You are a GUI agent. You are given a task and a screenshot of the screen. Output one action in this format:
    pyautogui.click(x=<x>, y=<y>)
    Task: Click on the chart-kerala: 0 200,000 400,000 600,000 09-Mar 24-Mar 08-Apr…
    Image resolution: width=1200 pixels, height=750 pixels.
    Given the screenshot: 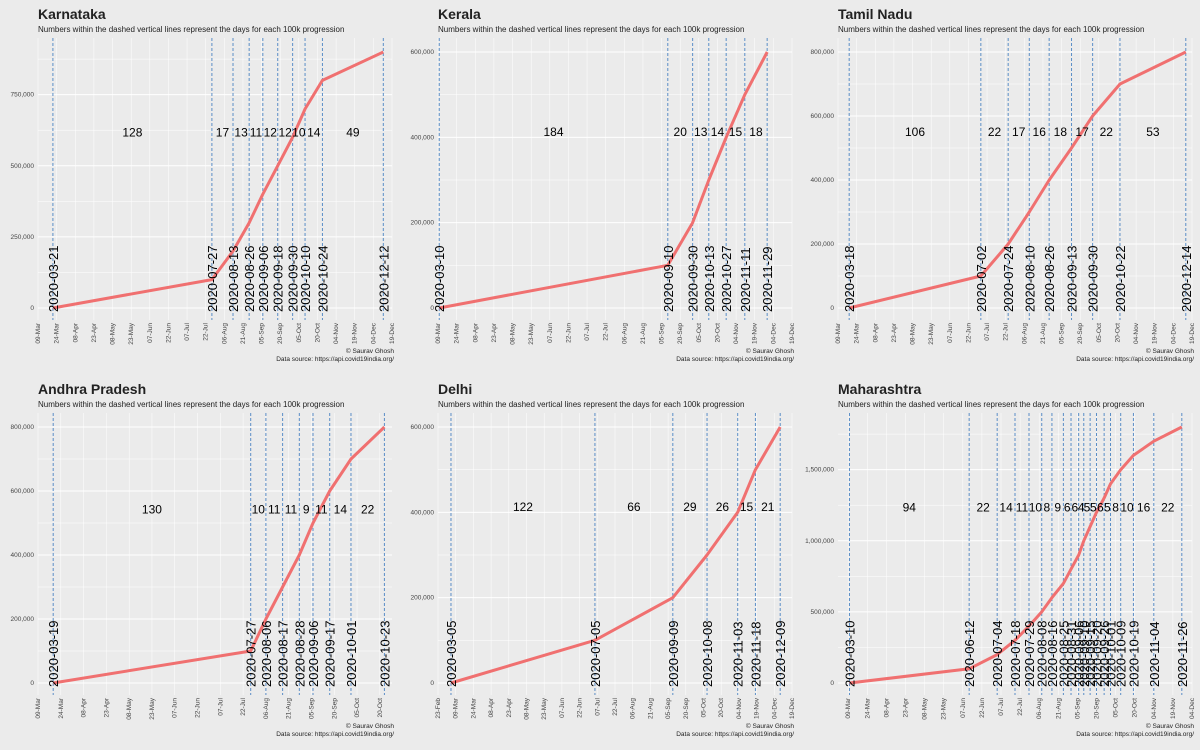 What is the action you would take?
    pyautogui.click(x=603, y=191)
    